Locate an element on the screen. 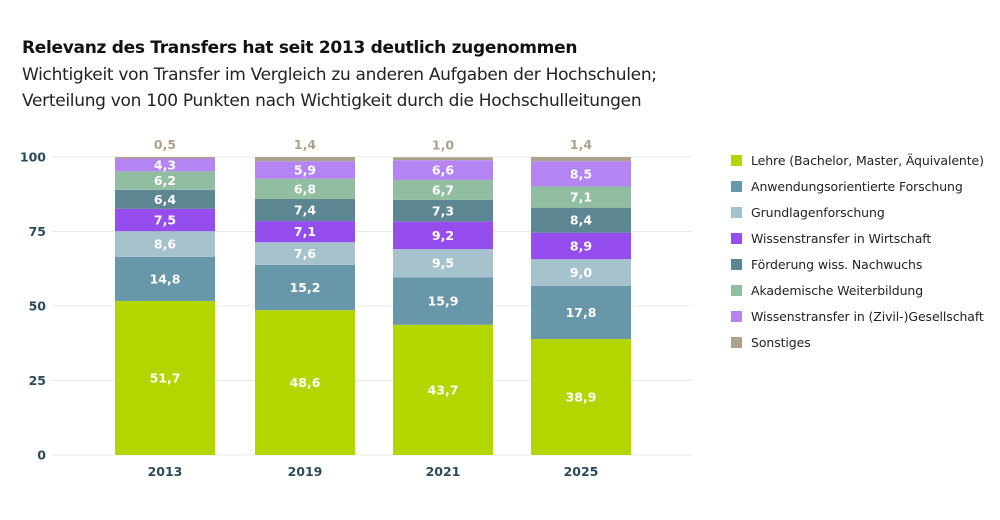 Image resolution: width=1000 pixels, height=520 pixels. data-label: 38,9 is located at coordinates (581, 397).